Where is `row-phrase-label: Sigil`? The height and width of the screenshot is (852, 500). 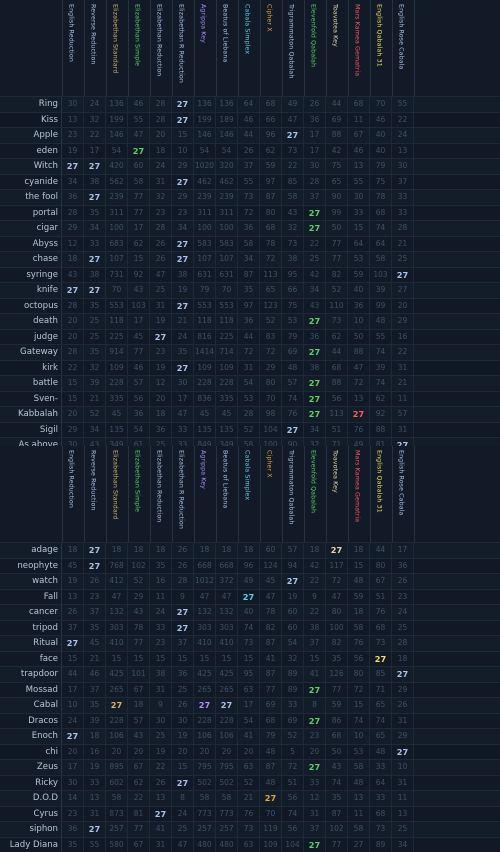 row-phrase-label: Sigil is located at coordinates (31, 430).